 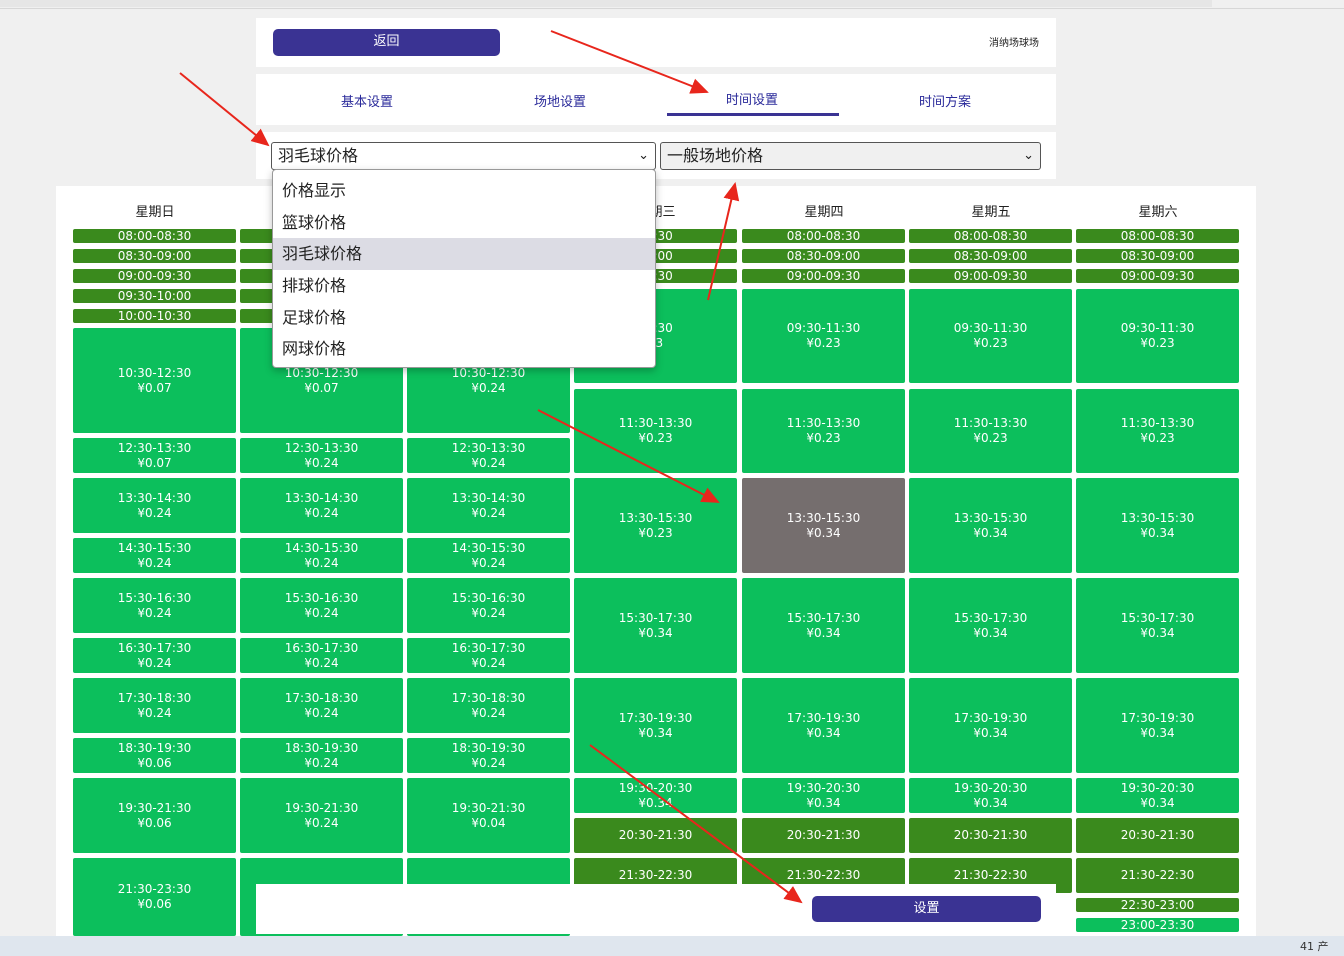 What do you see at coordinates (386, 42) in the screenshot?
I see `back-button: 返回` at bounding box center [386, 42].